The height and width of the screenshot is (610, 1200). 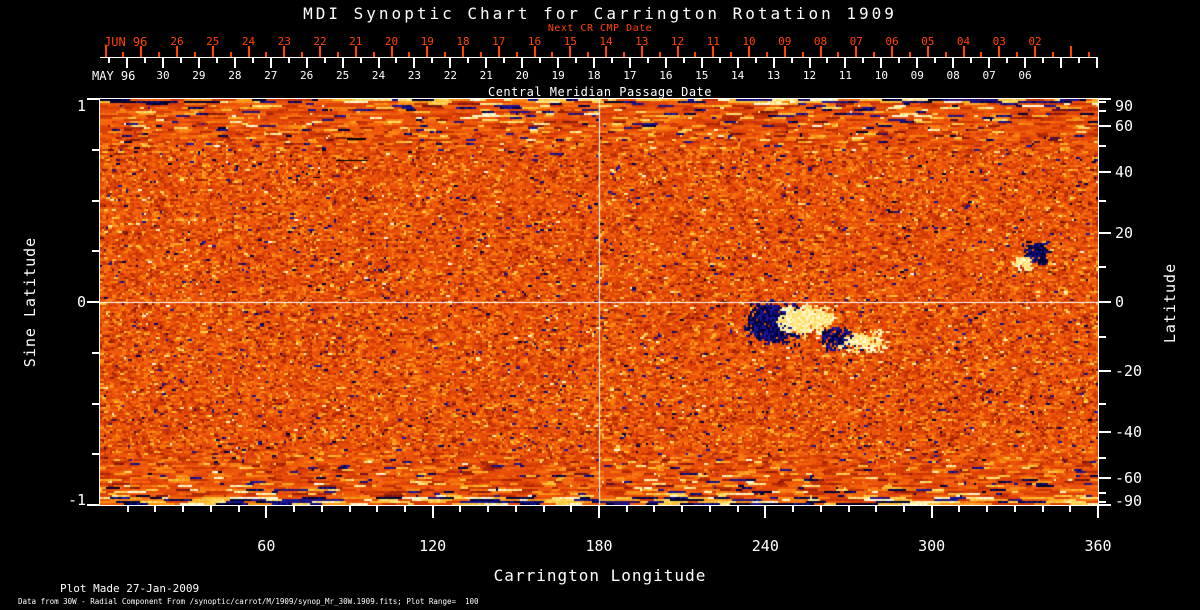 What do you see at coordinates (235, 75) in the screenshot?
I see `cmp-day-label: 28` at bounding box center [235, 75].